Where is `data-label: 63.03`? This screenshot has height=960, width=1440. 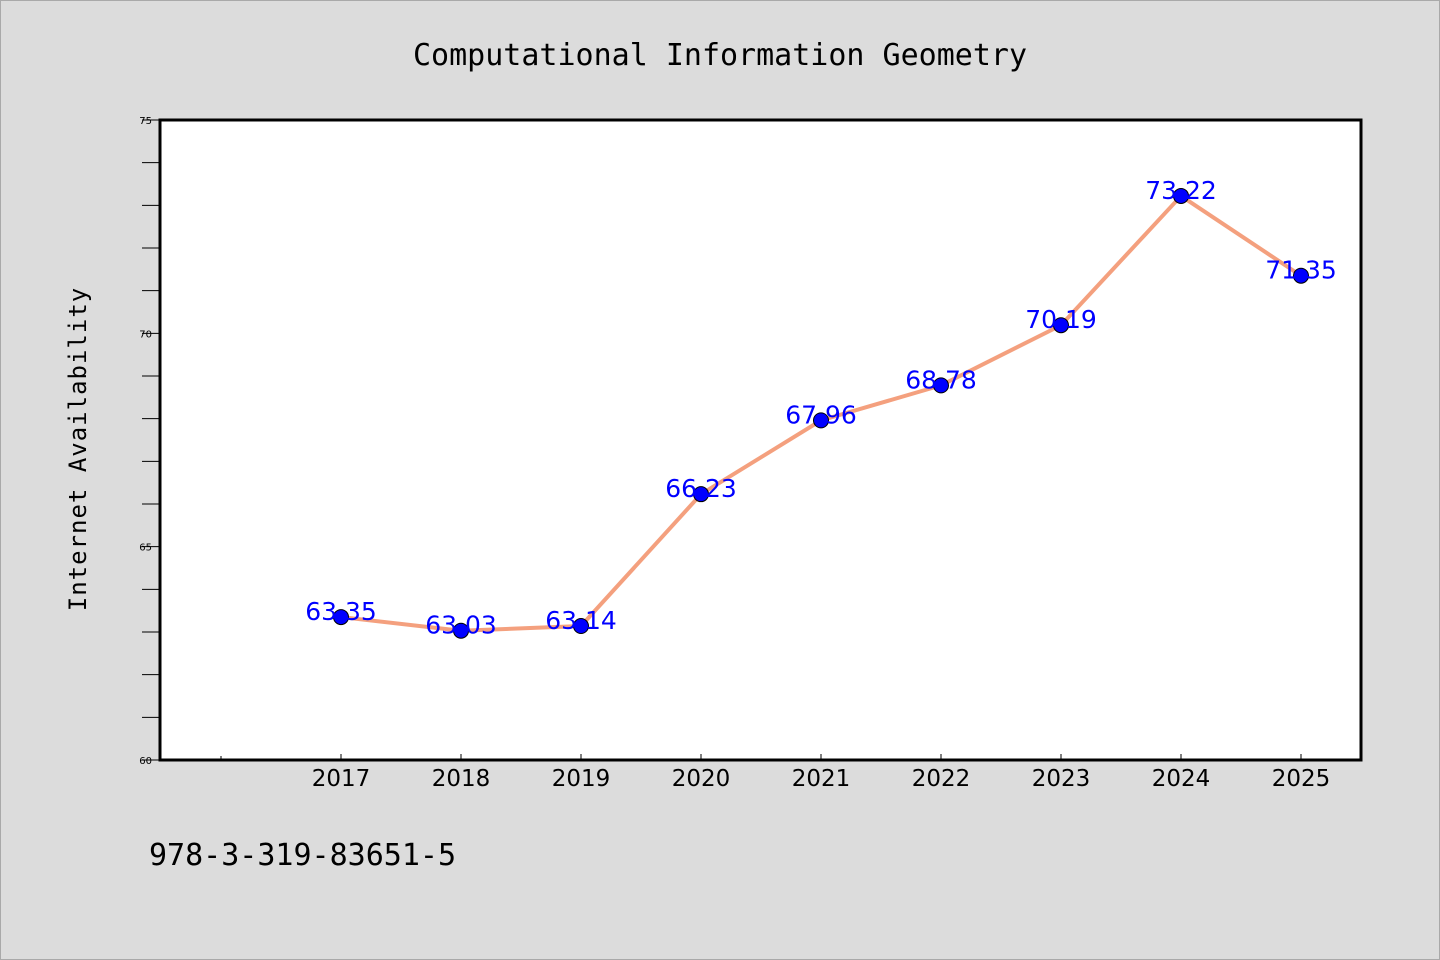
data-label: 63.03 is located at coordinates (461, 625).